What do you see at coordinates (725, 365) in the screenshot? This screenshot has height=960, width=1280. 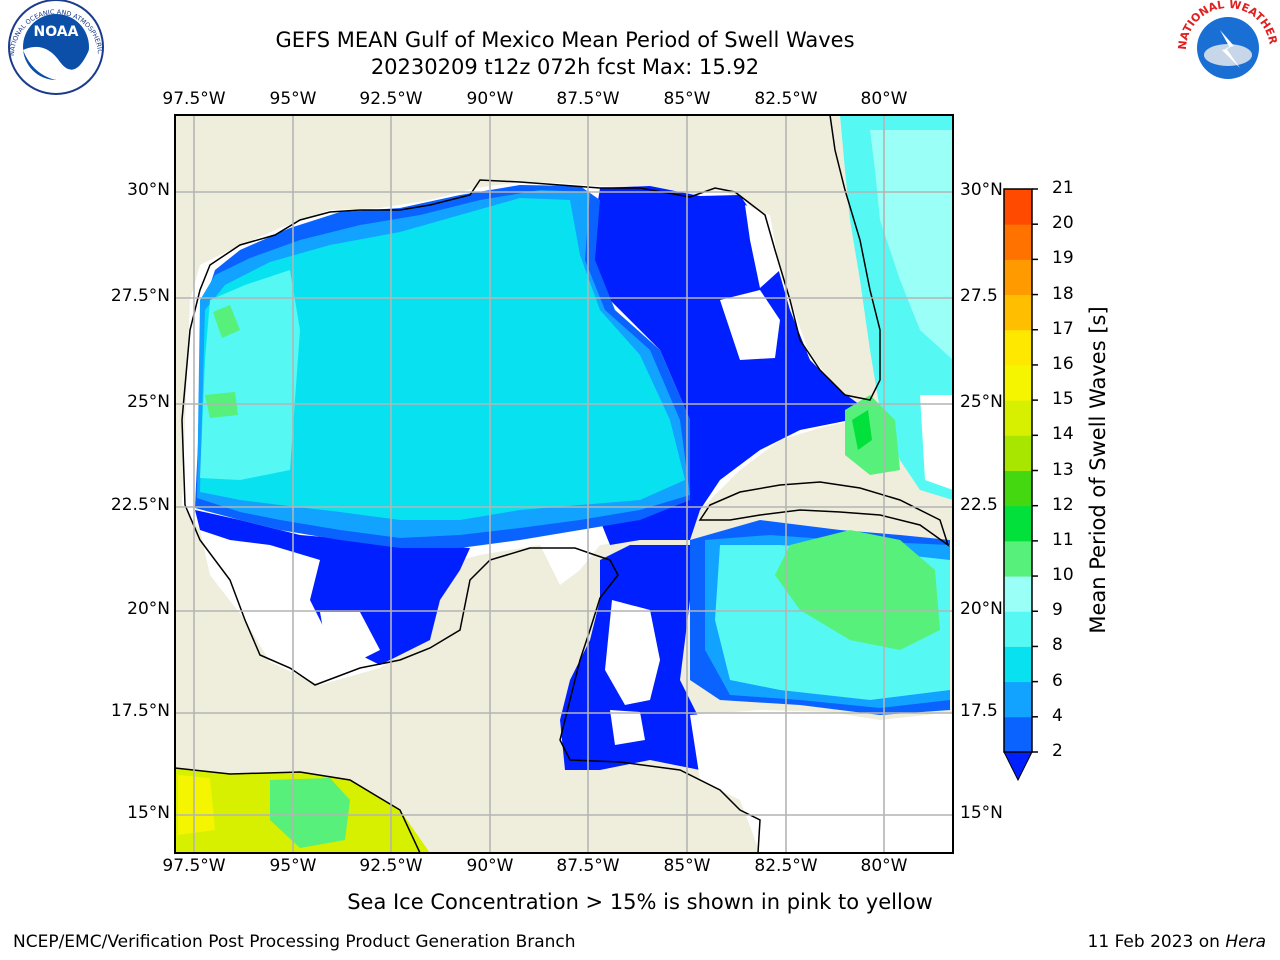 I see `swell-zone-2s-east-gulf` at bounding box center [725, 365].